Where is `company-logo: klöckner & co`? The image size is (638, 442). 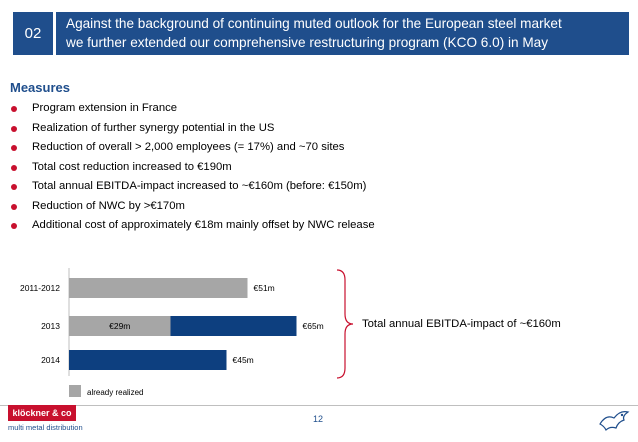 company-logo: klöckner & co is located at coordinates (42, 413).